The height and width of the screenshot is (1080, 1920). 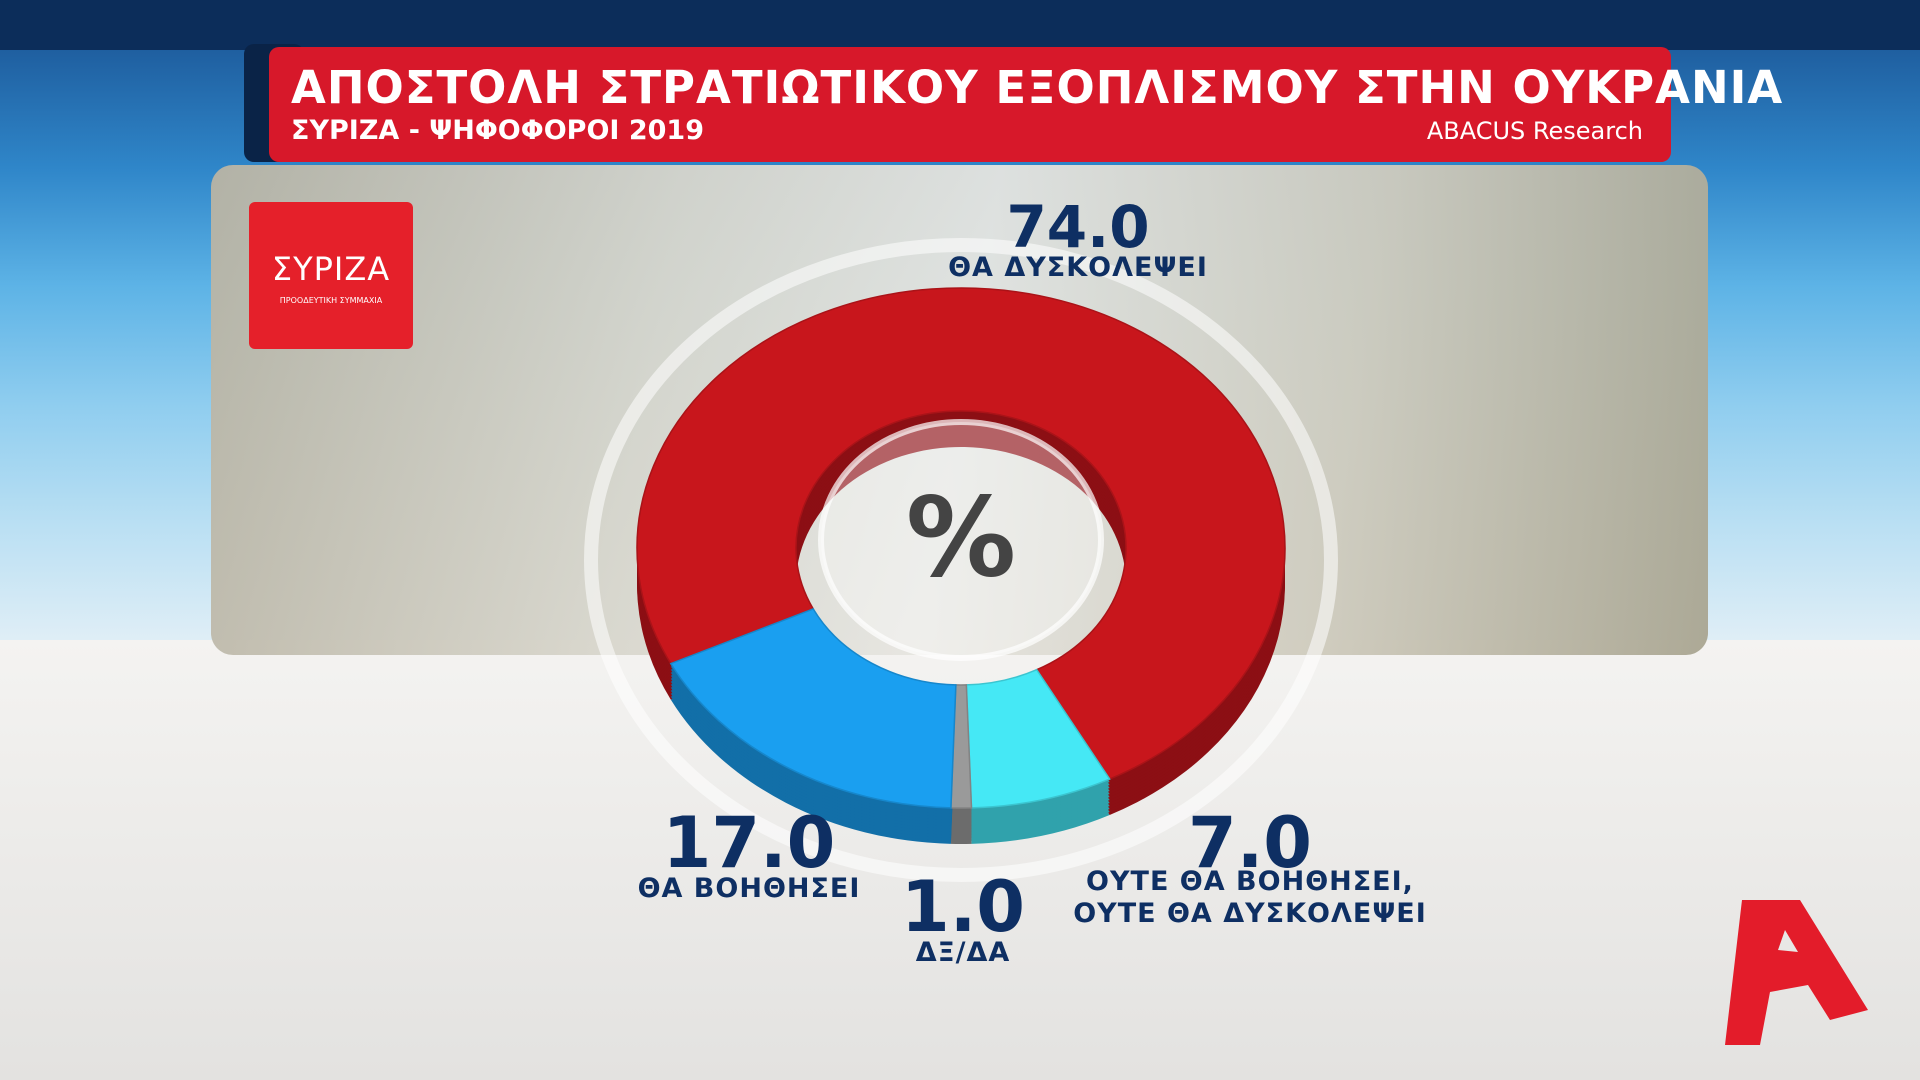 What do you see at coordinates (963, 952) in the screenshot?
I see `category-label: ΔΞ/ΔΑ` at bounding box center [963, 952].